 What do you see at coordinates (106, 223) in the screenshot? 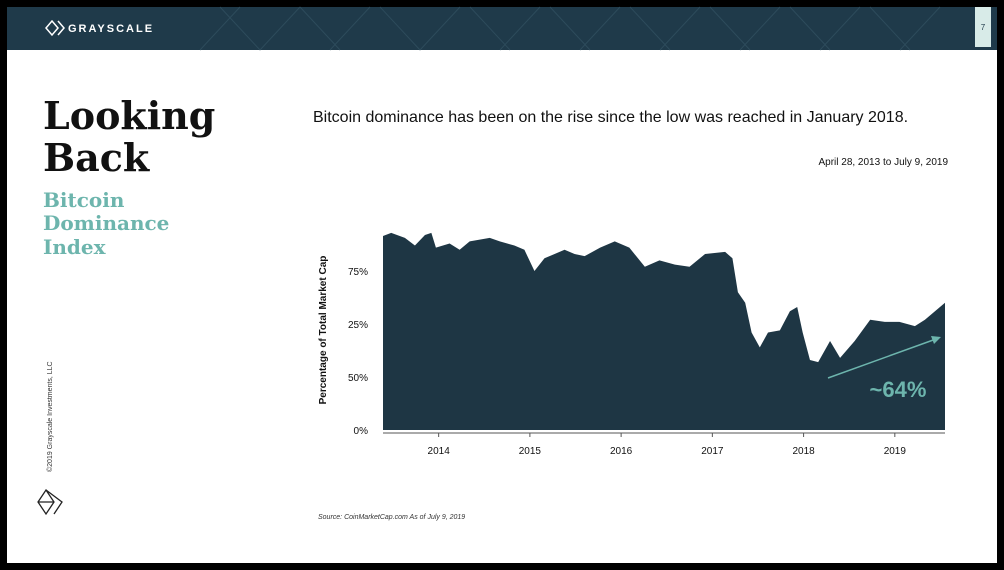
I see `subheading: Dominance` at bounding box center [106, 223].